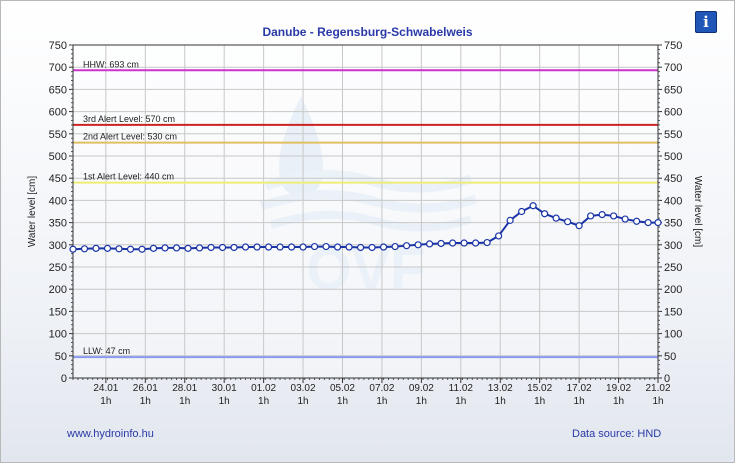 The height and width of the screenshot is (463, 735). I want to click on y-tick-label-right: 100, so click(673, 335).